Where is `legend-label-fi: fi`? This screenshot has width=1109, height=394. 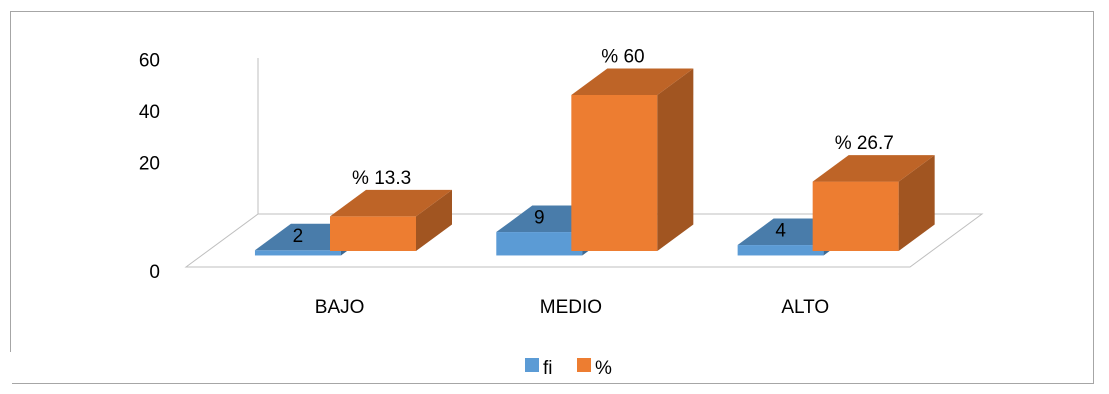
legend-label-fi: fi is located at coordinates (548, 368).